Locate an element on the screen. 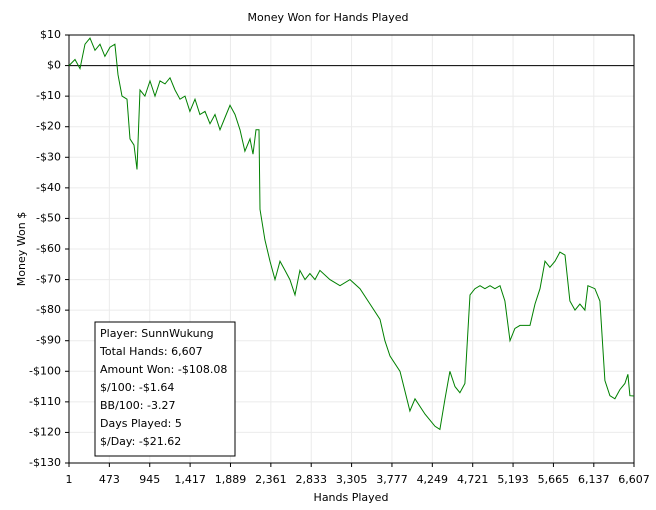 The width and height of the screenshot is (656, 510). y-axis-label: Money Won $ is located at coordinates (21, 249).